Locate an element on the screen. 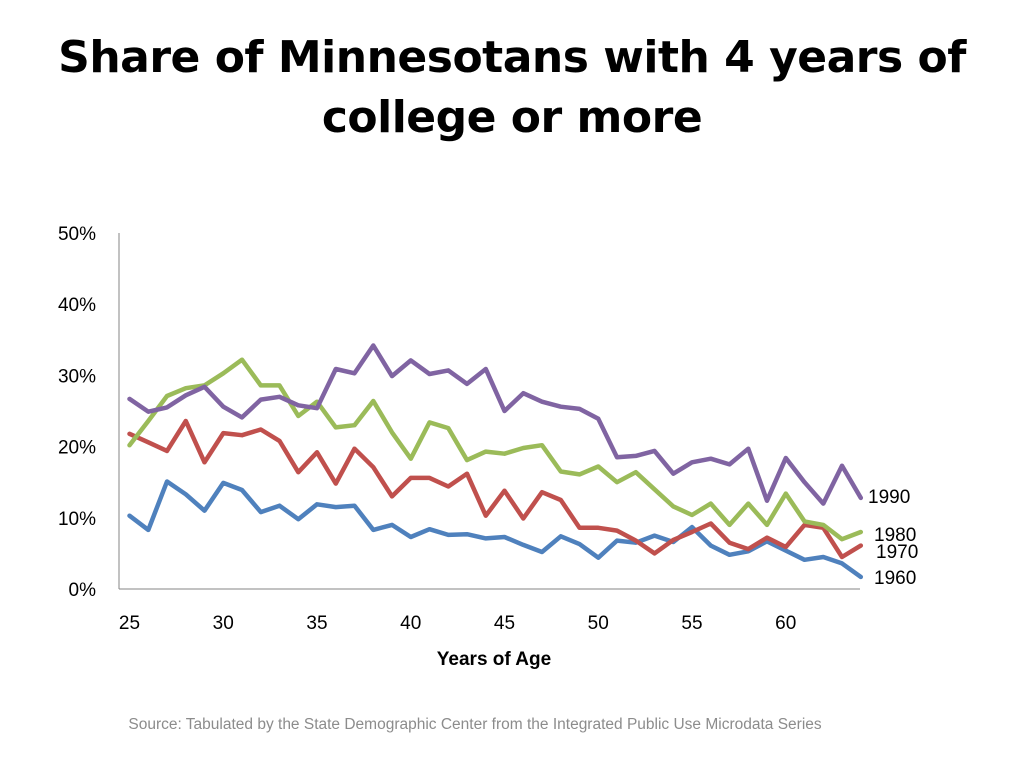  x-tick-label: 30 is located at coordinates (223, 623).